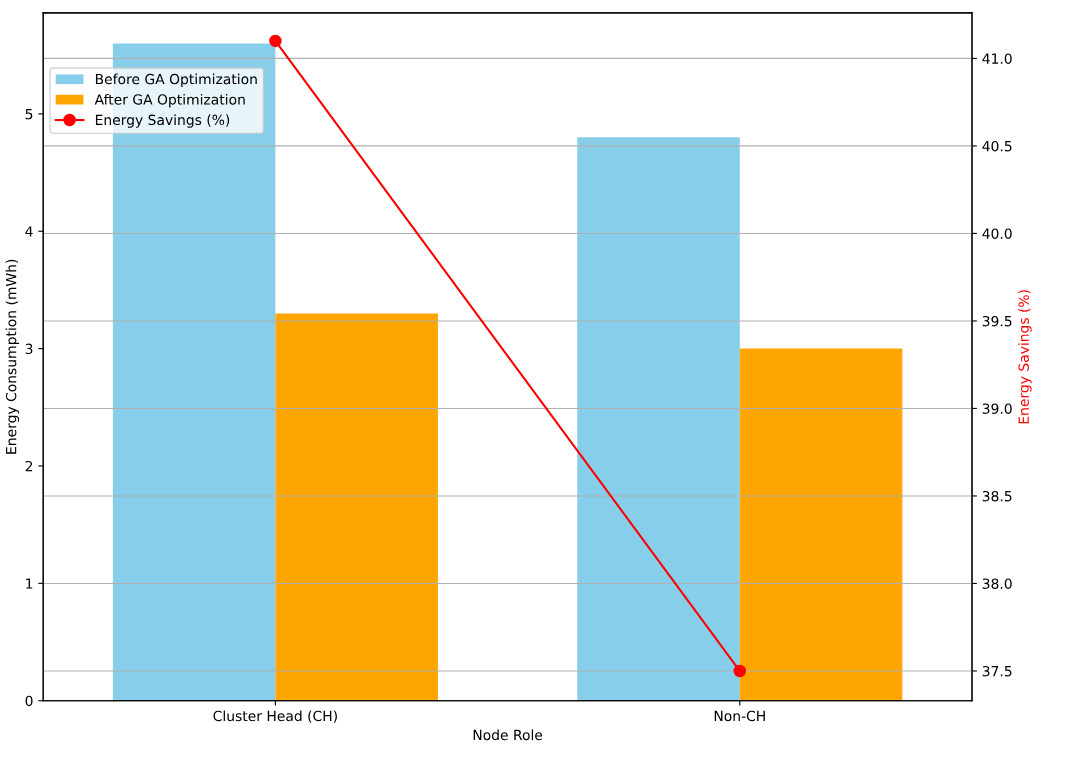 This screenshot has width=1080, height=760. I want to click on y-tick-label: 2, so click(29, 466).